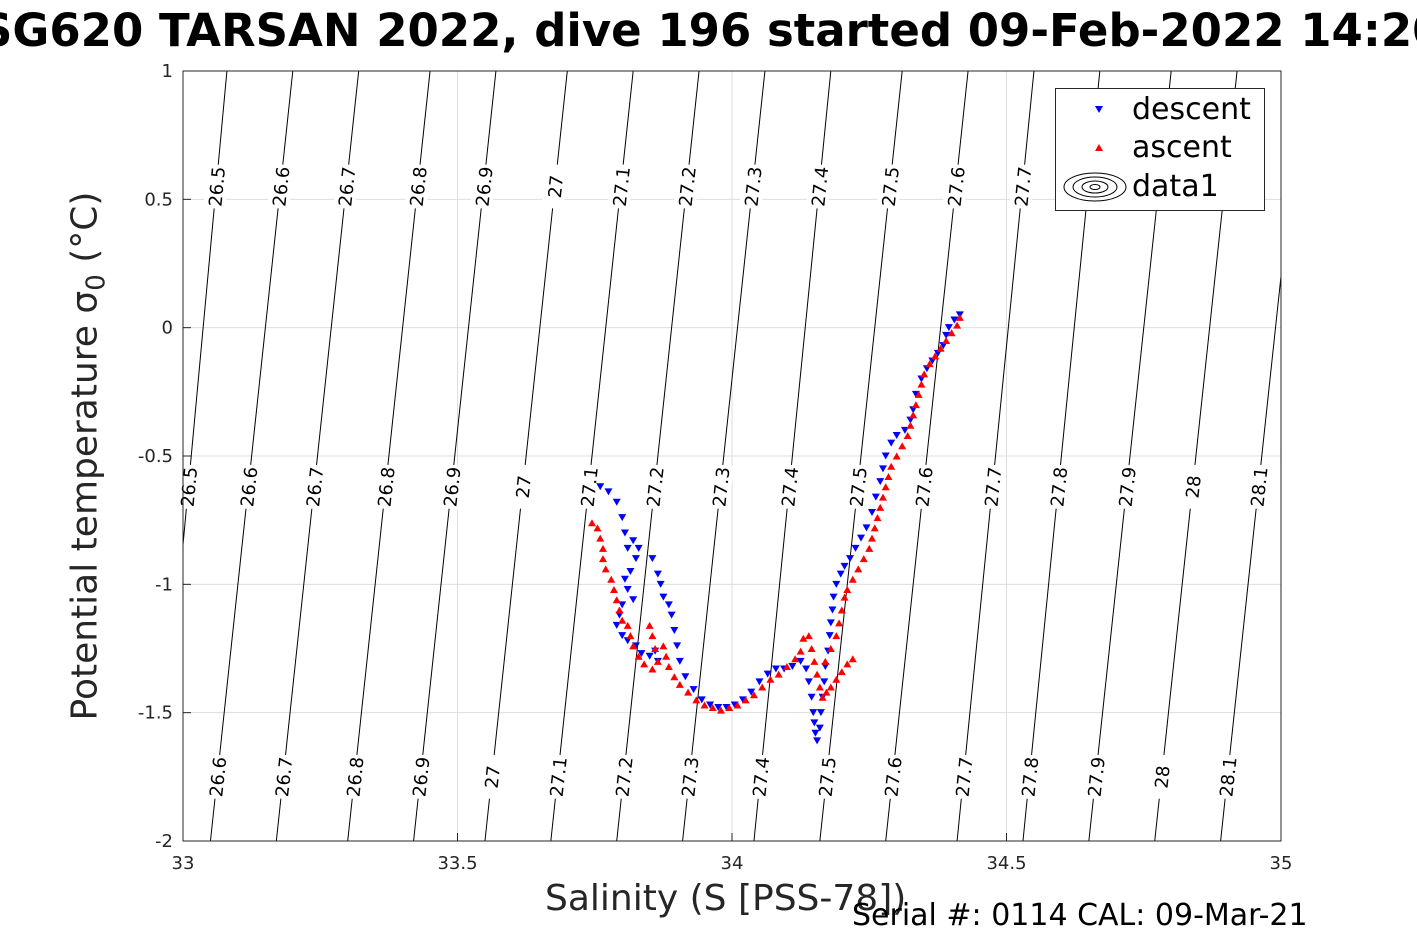  I want to click on y-axis-label-unit: (°C), so click(85, 227).